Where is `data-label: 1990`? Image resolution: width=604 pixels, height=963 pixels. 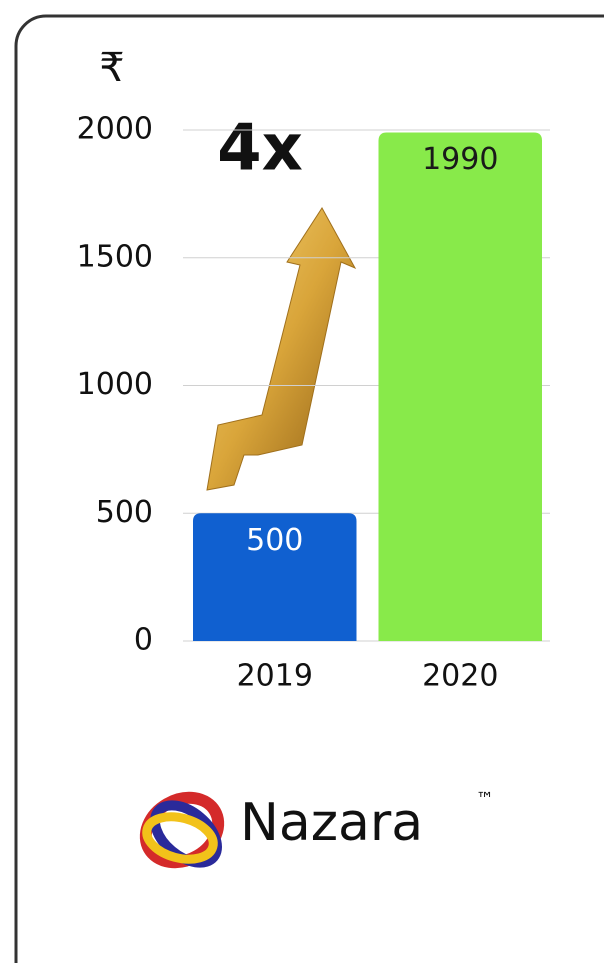
data-label: 1990 is located at coordinates (460, 159).